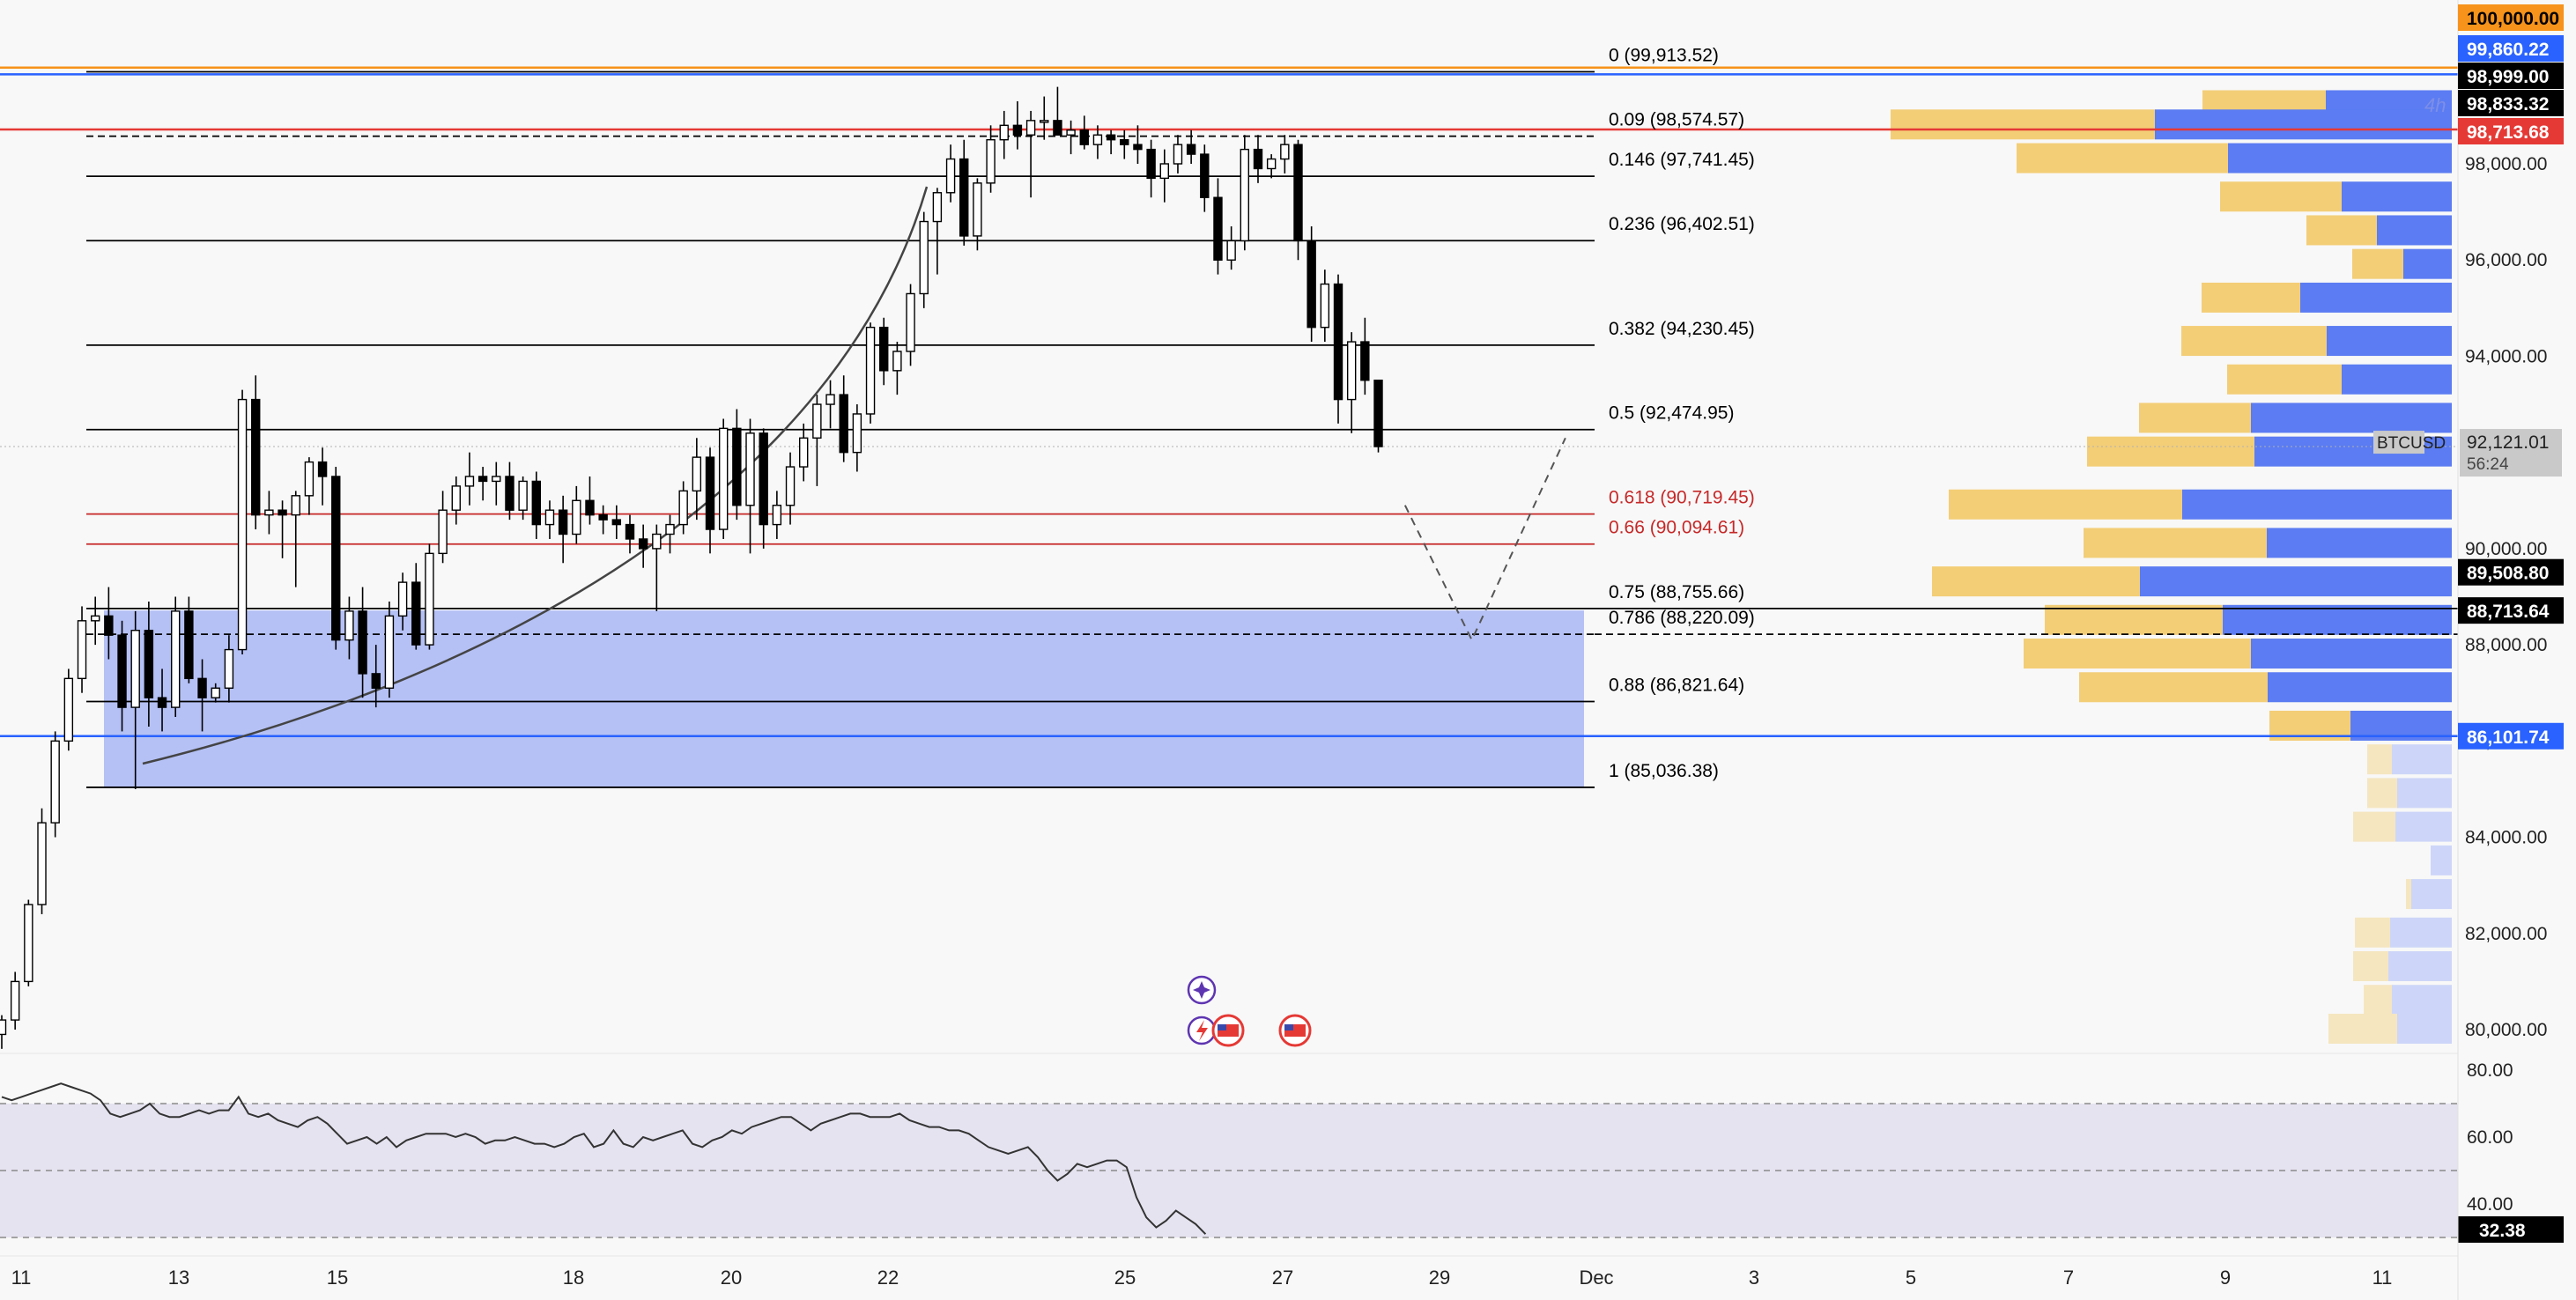 The height and width of the screenshot is (1300, 2576). What do you see at coordinates (2490, 1070) in the screenshot?
I see `rsi-axis-label-0: 80.00` at bounding box center [2490, 1070].